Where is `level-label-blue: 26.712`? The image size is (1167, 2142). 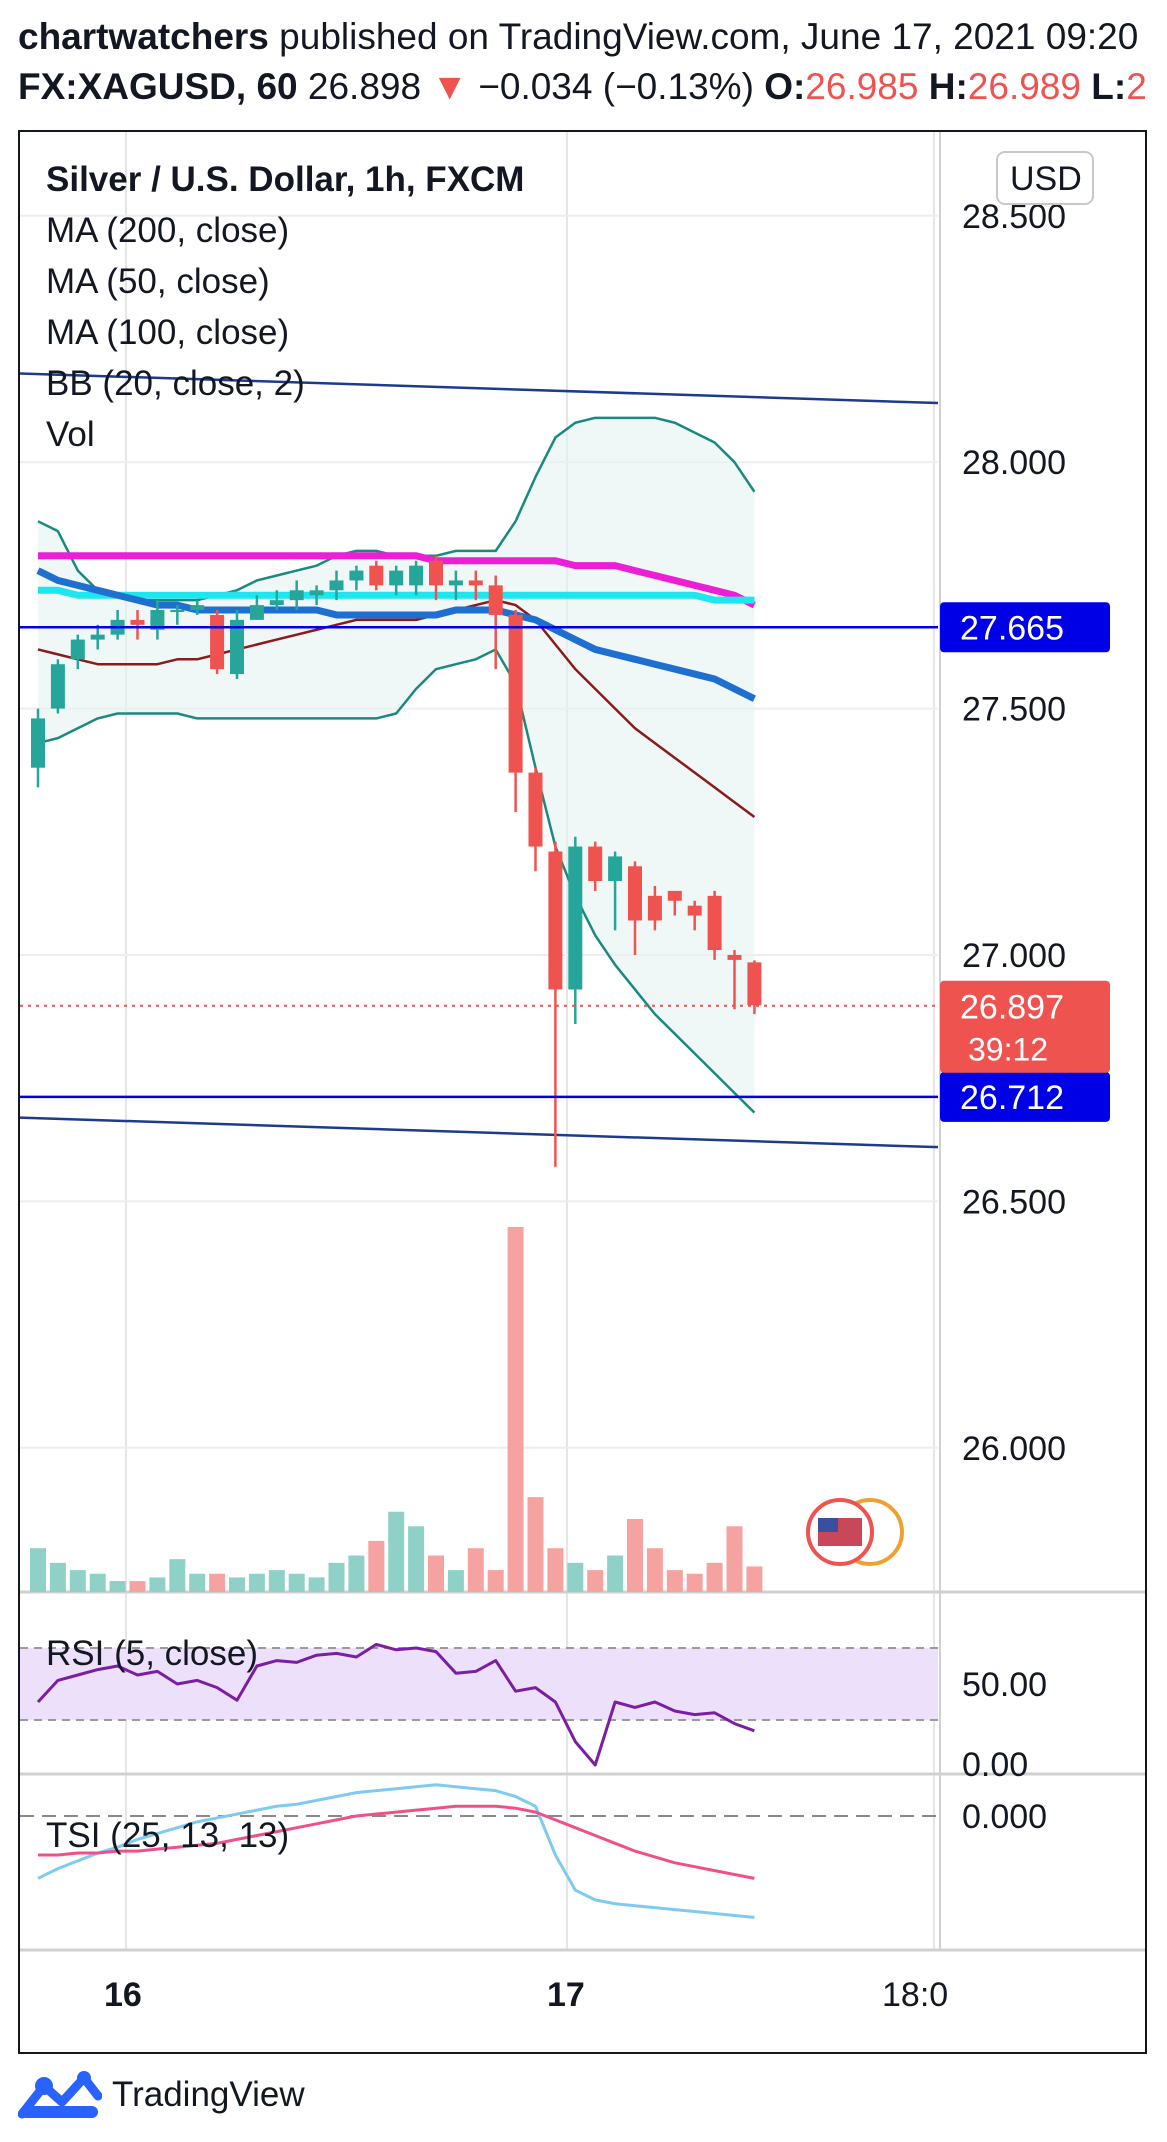
level-label-blue: 26.712 is located at coordinates (1012, 1098).